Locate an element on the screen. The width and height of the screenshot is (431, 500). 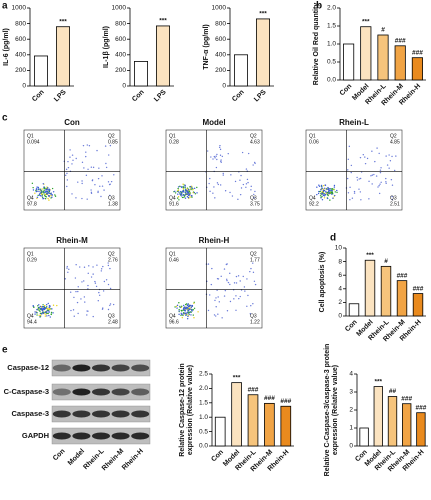
flow-frame is located at coordinates (214, 170).